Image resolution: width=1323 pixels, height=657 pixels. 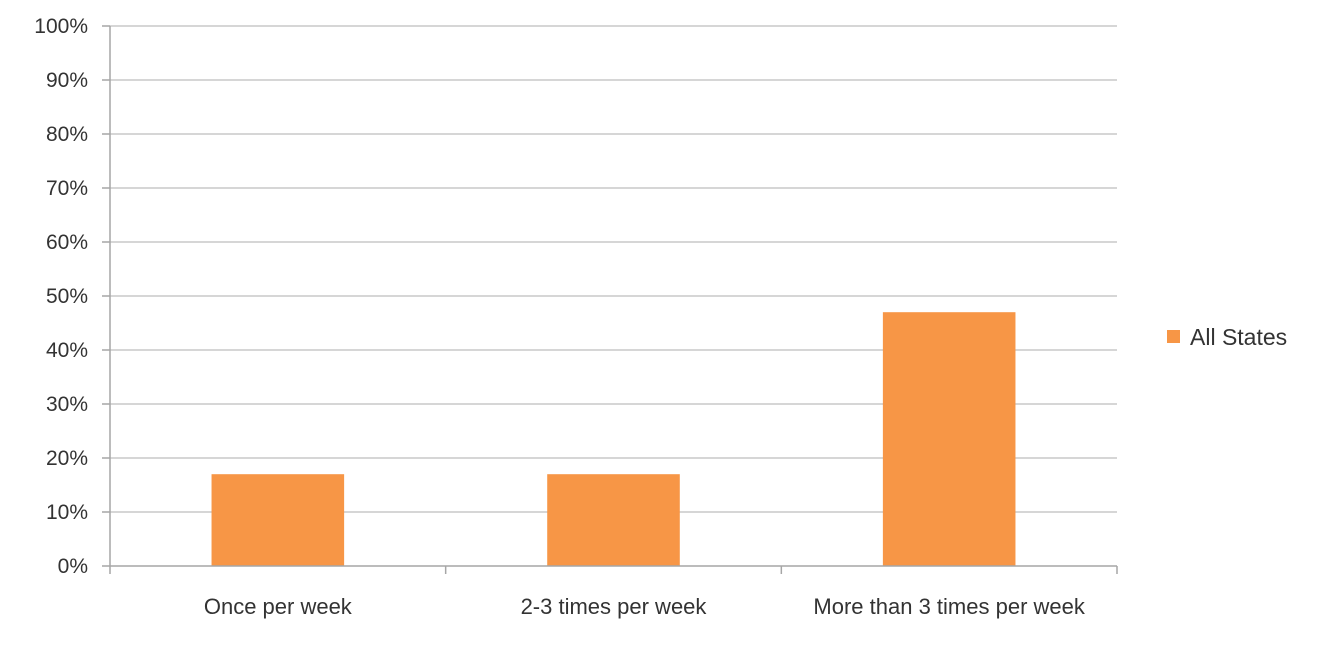 I want to click on y-tick-label: 90%, so click(x=67, y=80).